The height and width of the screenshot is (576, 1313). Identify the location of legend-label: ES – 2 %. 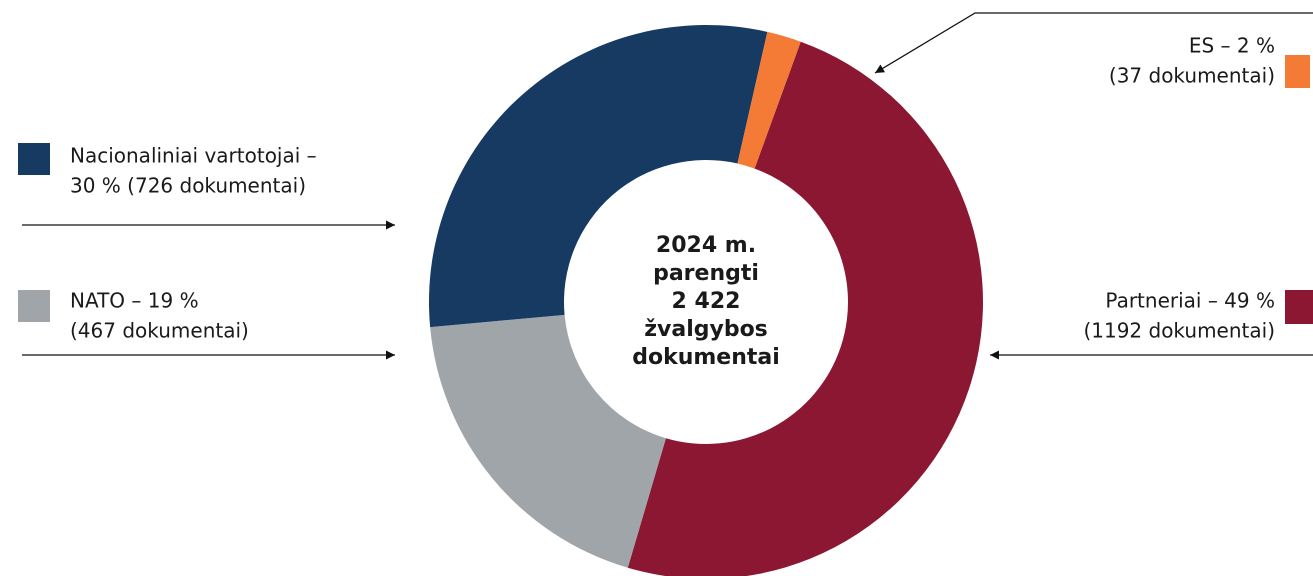
(1232, 46).